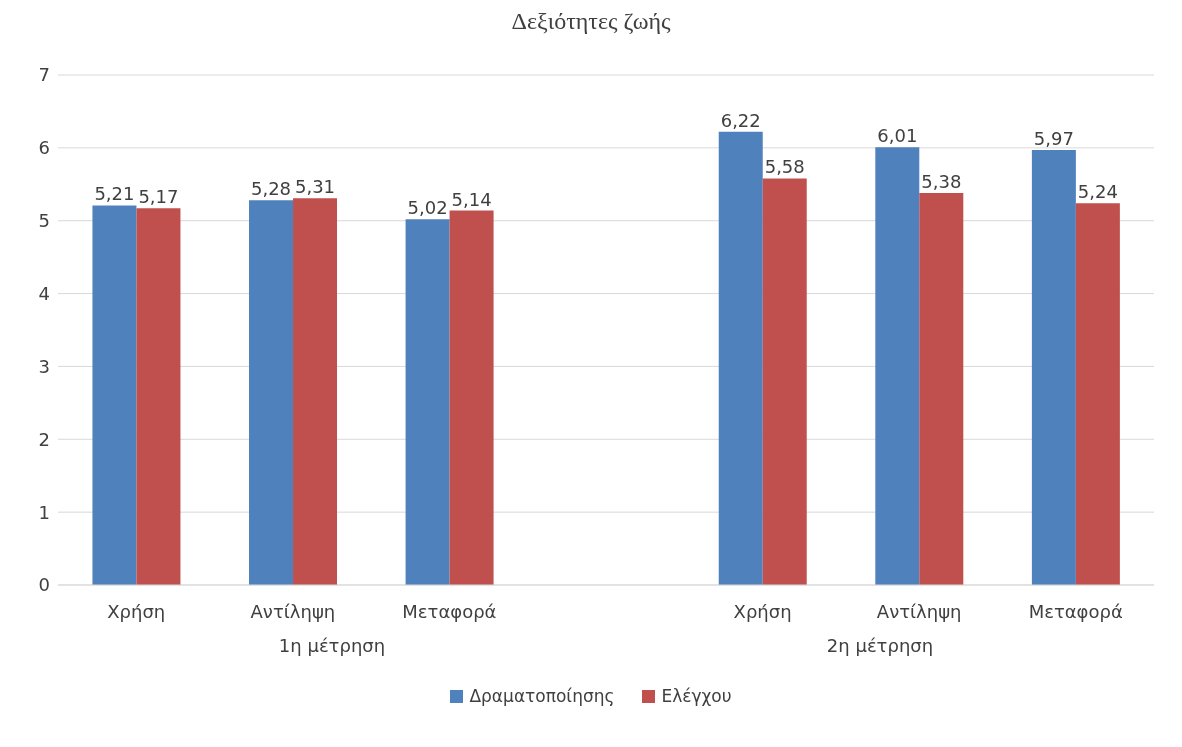 Image resolution: width=1182 pixels, height=747 pixels. What do you see at coordinates (542, 696) in the screenshot?
I see `legend-label: Δραματοποίησης` at bounding box center [542, 696].